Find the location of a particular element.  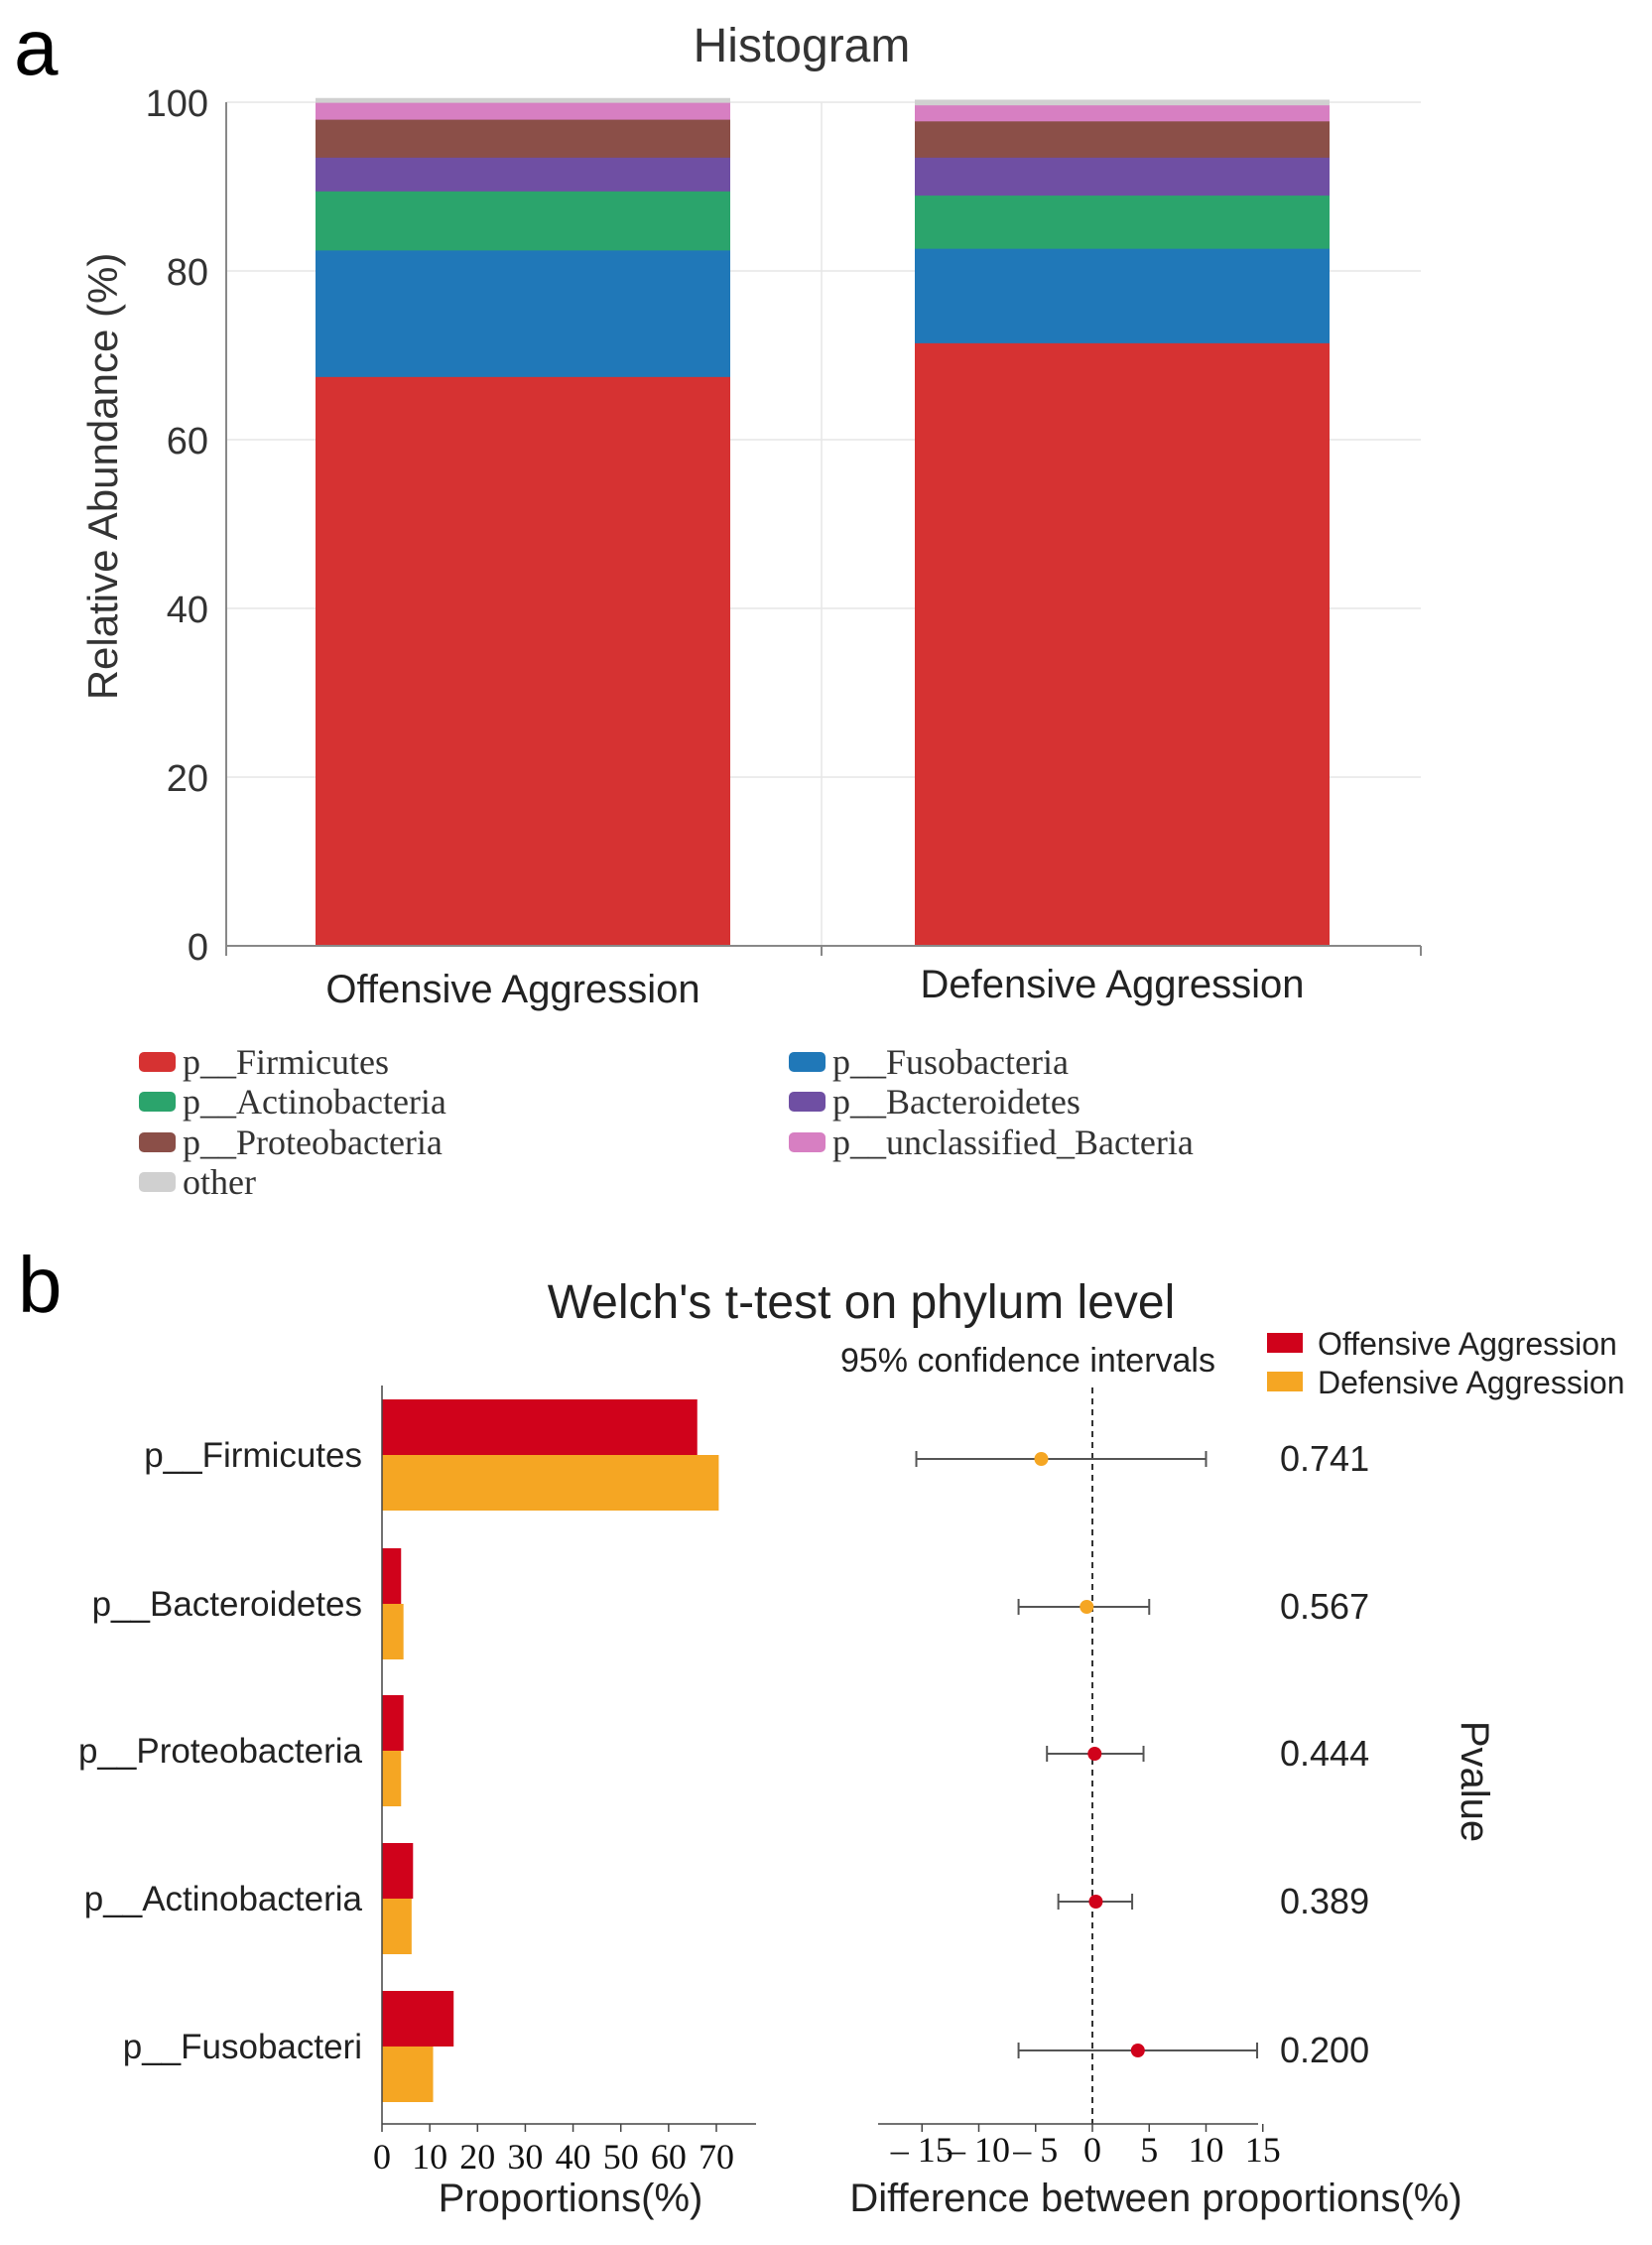

category-label-1: p__Bacteroidetes is located at coordinates (227, 1604).